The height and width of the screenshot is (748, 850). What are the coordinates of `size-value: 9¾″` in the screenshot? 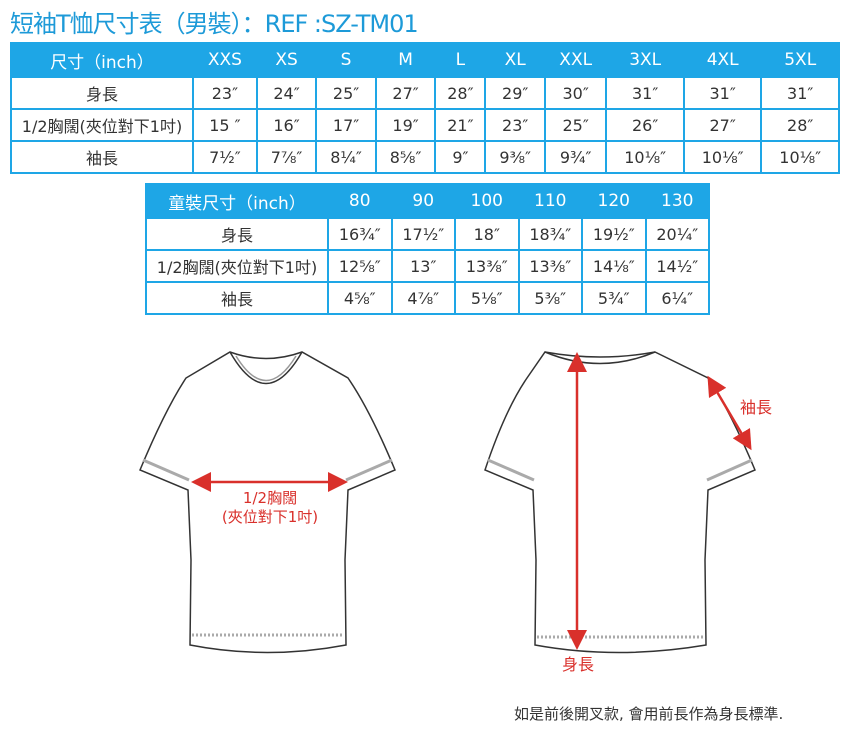 It's located at (575, 157).